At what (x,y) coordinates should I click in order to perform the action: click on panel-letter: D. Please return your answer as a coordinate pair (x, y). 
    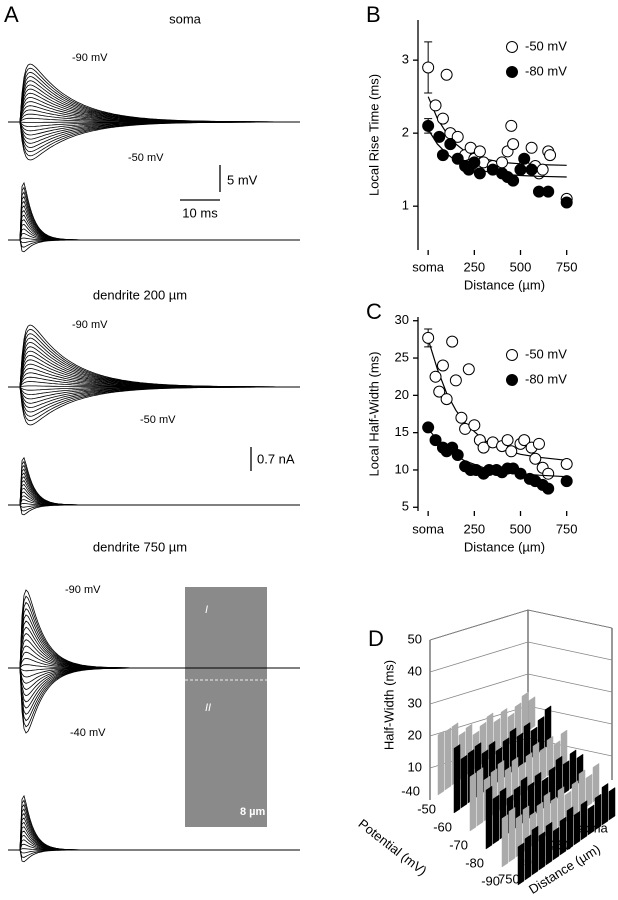
    Looking at the image, I should click on (376, 638).